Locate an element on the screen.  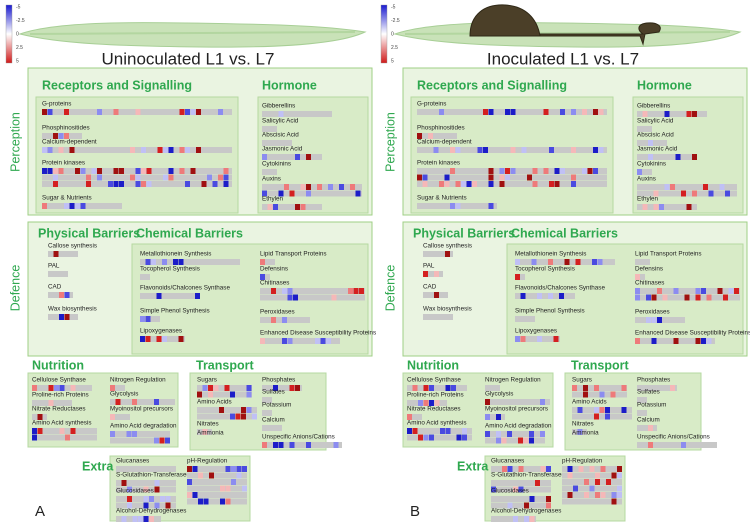
legend-label: 5 is located at coordinates (392, 61).